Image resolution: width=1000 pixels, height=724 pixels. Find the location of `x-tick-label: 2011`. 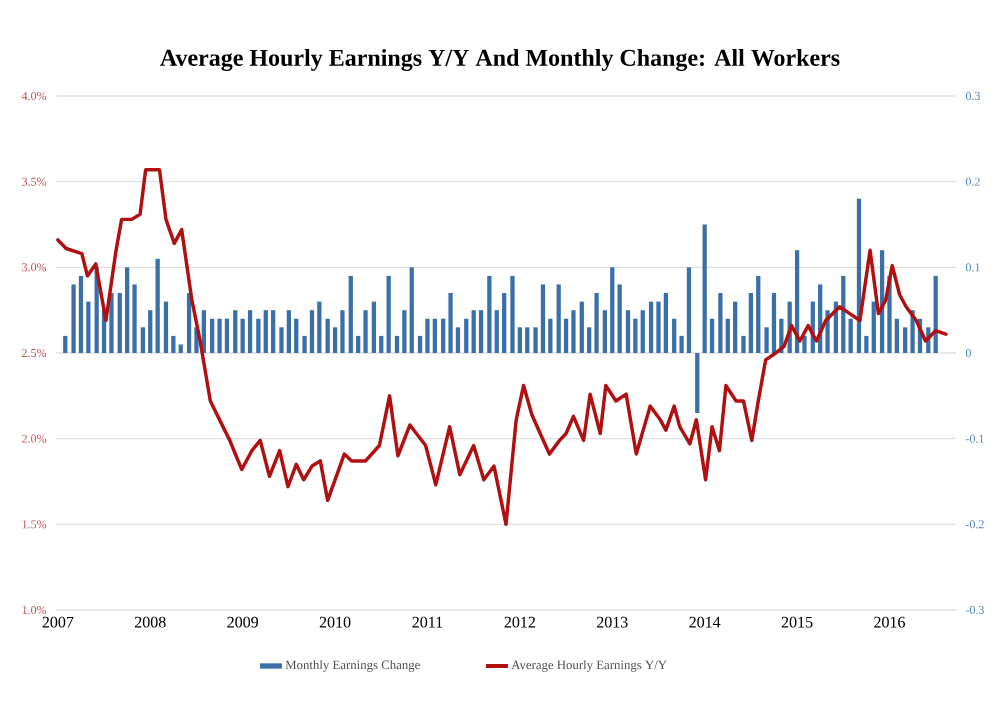

x-tick-label: 2011 is located at coordinates (427, 622).